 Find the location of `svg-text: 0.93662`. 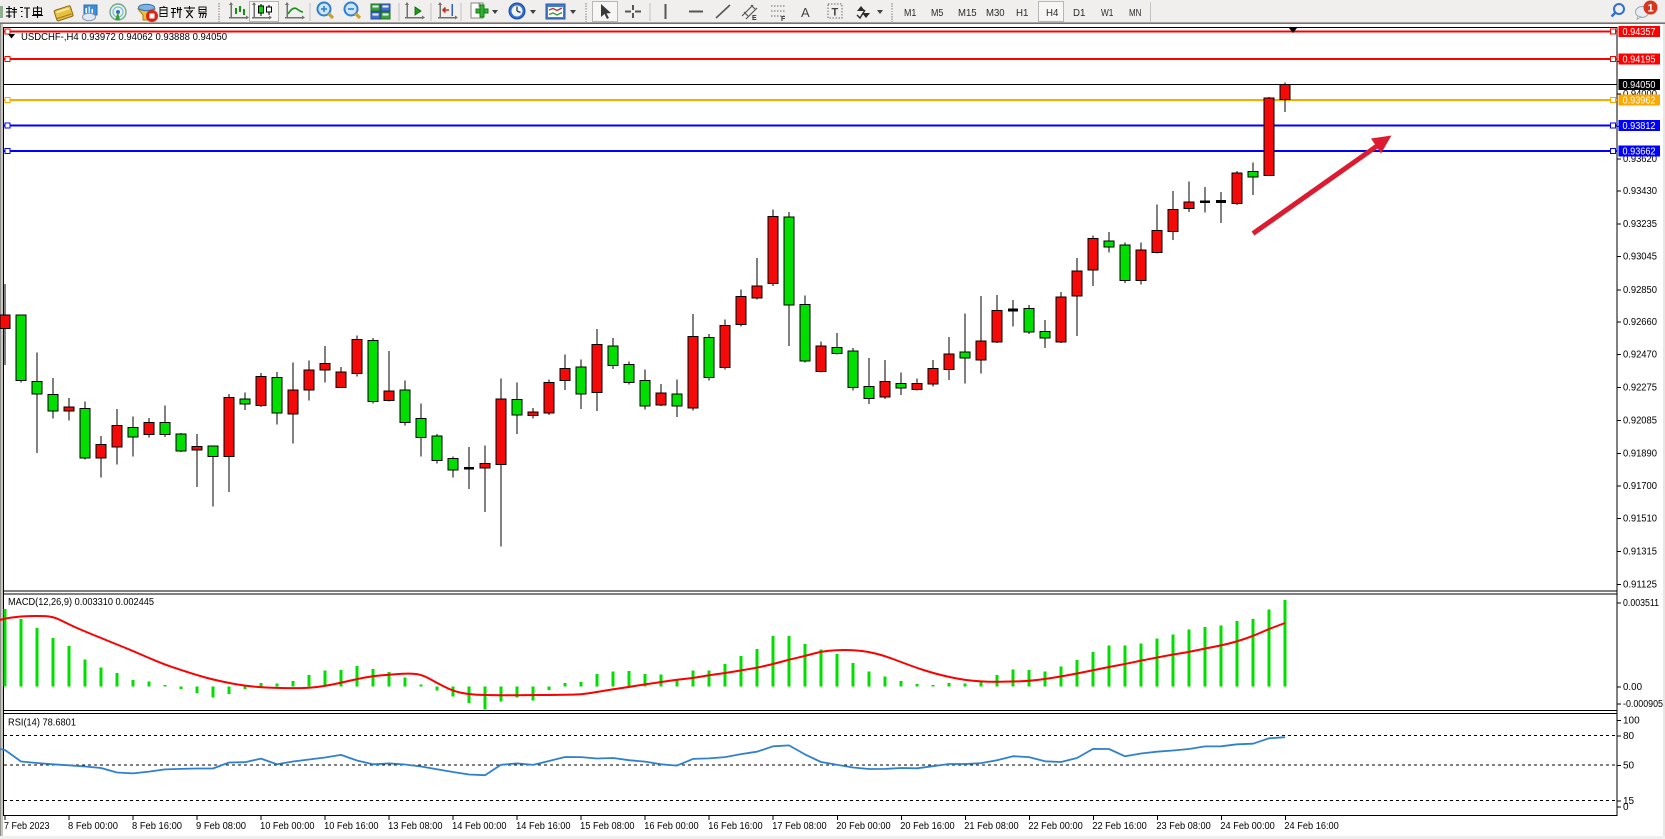

svg-text: 0.93662 is located at coordinates (1639, 152).